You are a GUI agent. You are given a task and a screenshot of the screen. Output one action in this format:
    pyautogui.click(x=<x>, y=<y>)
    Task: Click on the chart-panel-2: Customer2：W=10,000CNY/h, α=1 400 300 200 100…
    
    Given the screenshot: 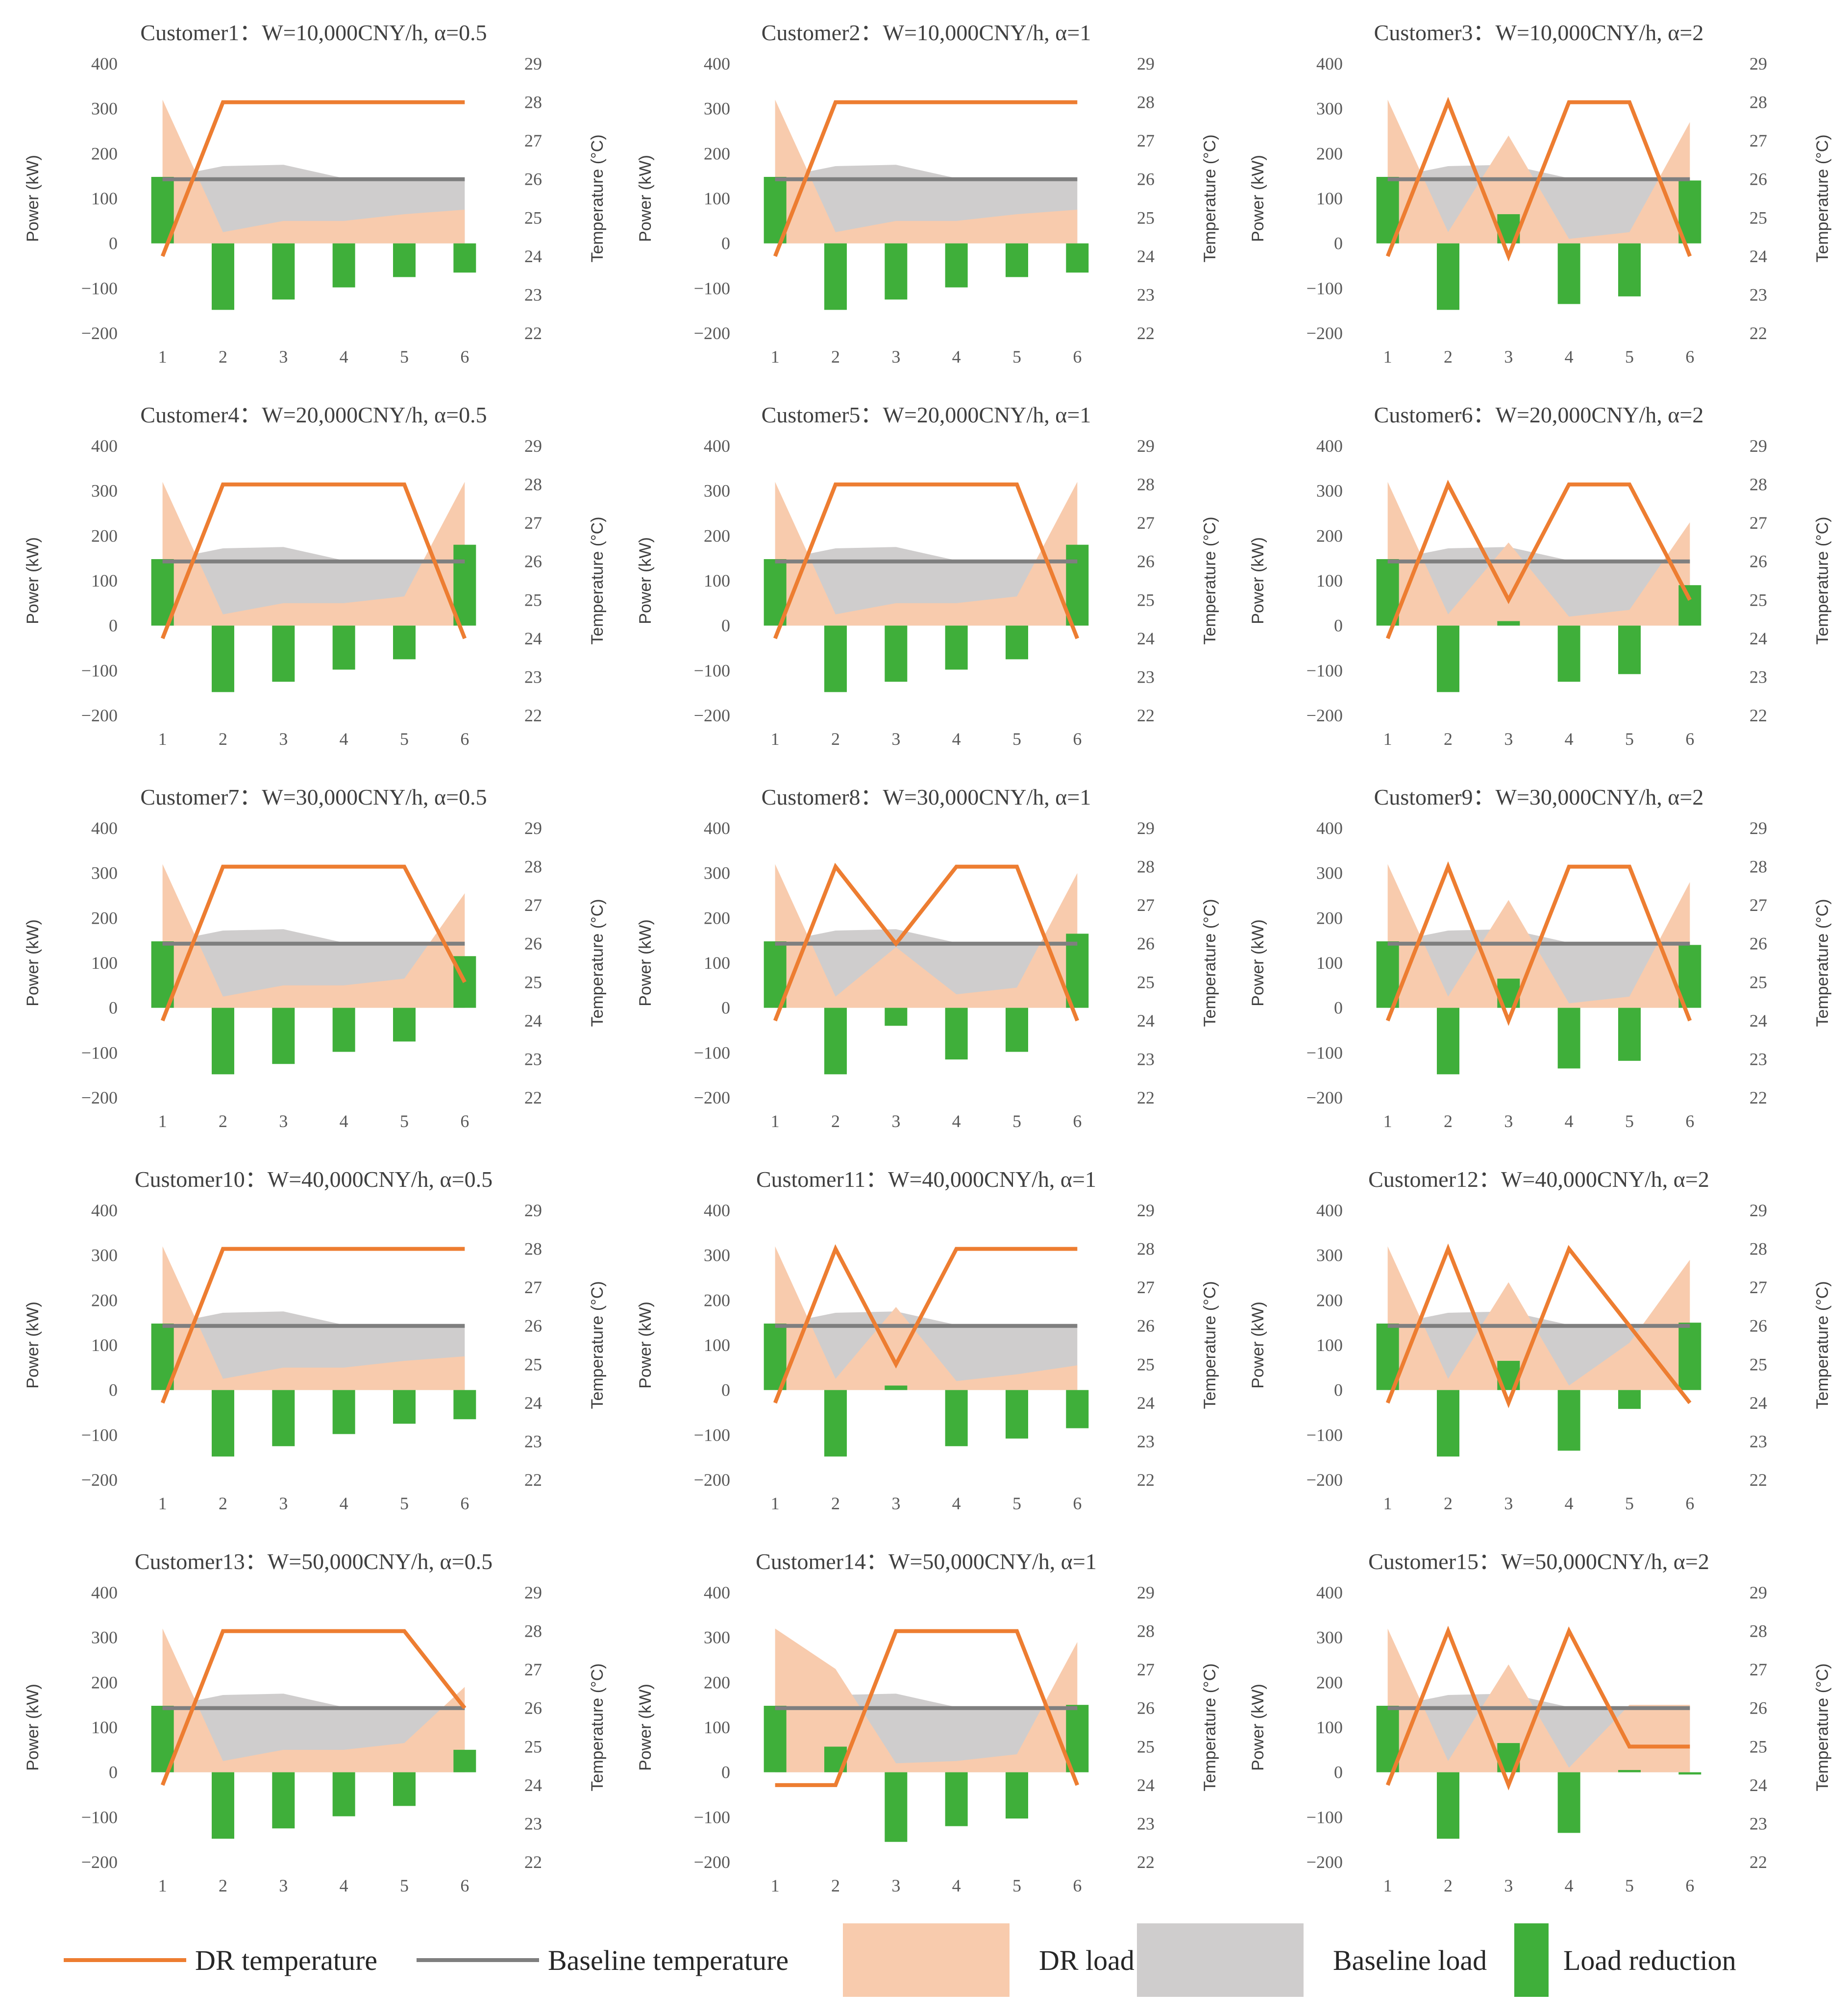 What is the action you would take?
    pyautogui.click(x=926, y=191)
    